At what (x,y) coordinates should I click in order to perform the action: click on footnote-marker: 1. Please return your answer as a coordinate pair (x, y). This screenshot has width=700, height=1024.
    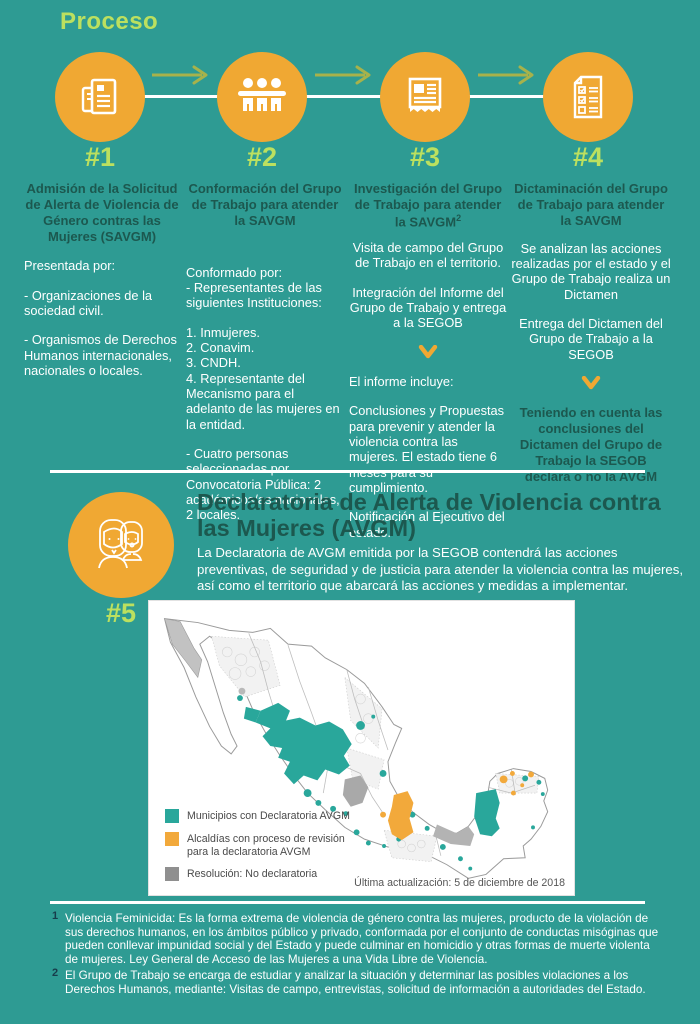
    Looking at the image, I should click on (55, 916).